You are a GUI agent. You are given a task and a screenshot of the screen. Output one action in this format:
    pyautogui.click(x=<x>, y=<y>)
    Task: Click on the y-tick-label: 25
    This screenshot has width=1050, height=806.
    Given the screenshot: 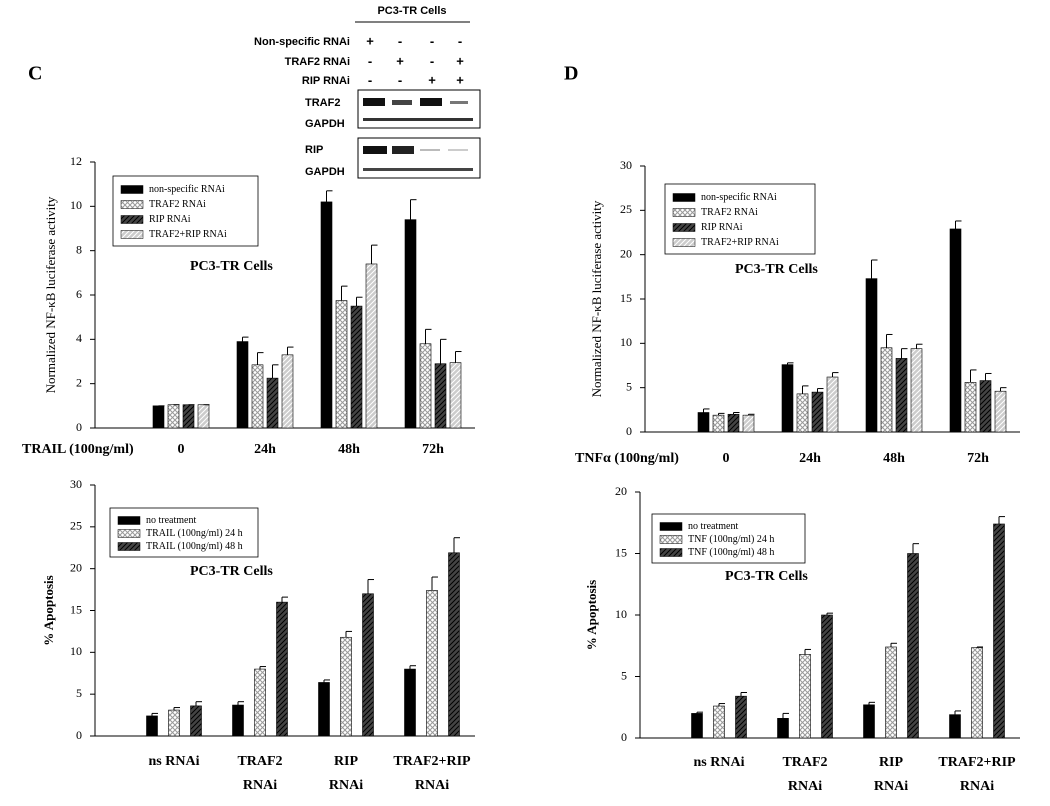 What is the action you would take?
    pyautogui.click(x=626, y=209)
    